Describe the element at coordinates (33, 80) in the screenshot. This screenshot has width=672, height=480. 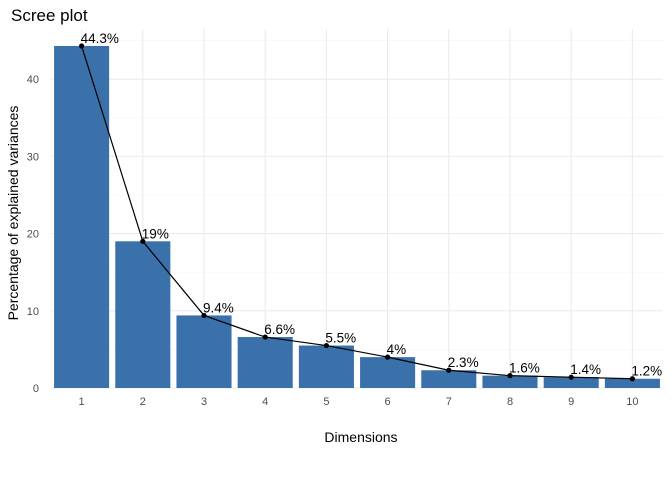
I see `y-tick-label: 40` at that location.